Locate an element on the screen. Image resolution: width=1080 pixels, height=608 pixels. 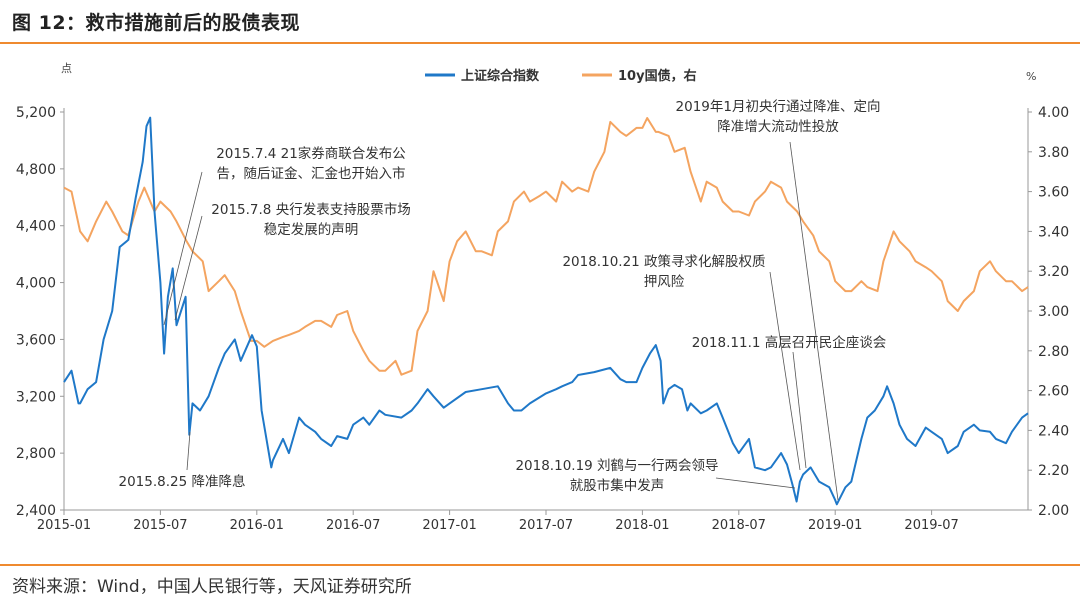
annotation-text: 2015.7.4 21家券商联合发布公 is located at coordinates (311, 153).